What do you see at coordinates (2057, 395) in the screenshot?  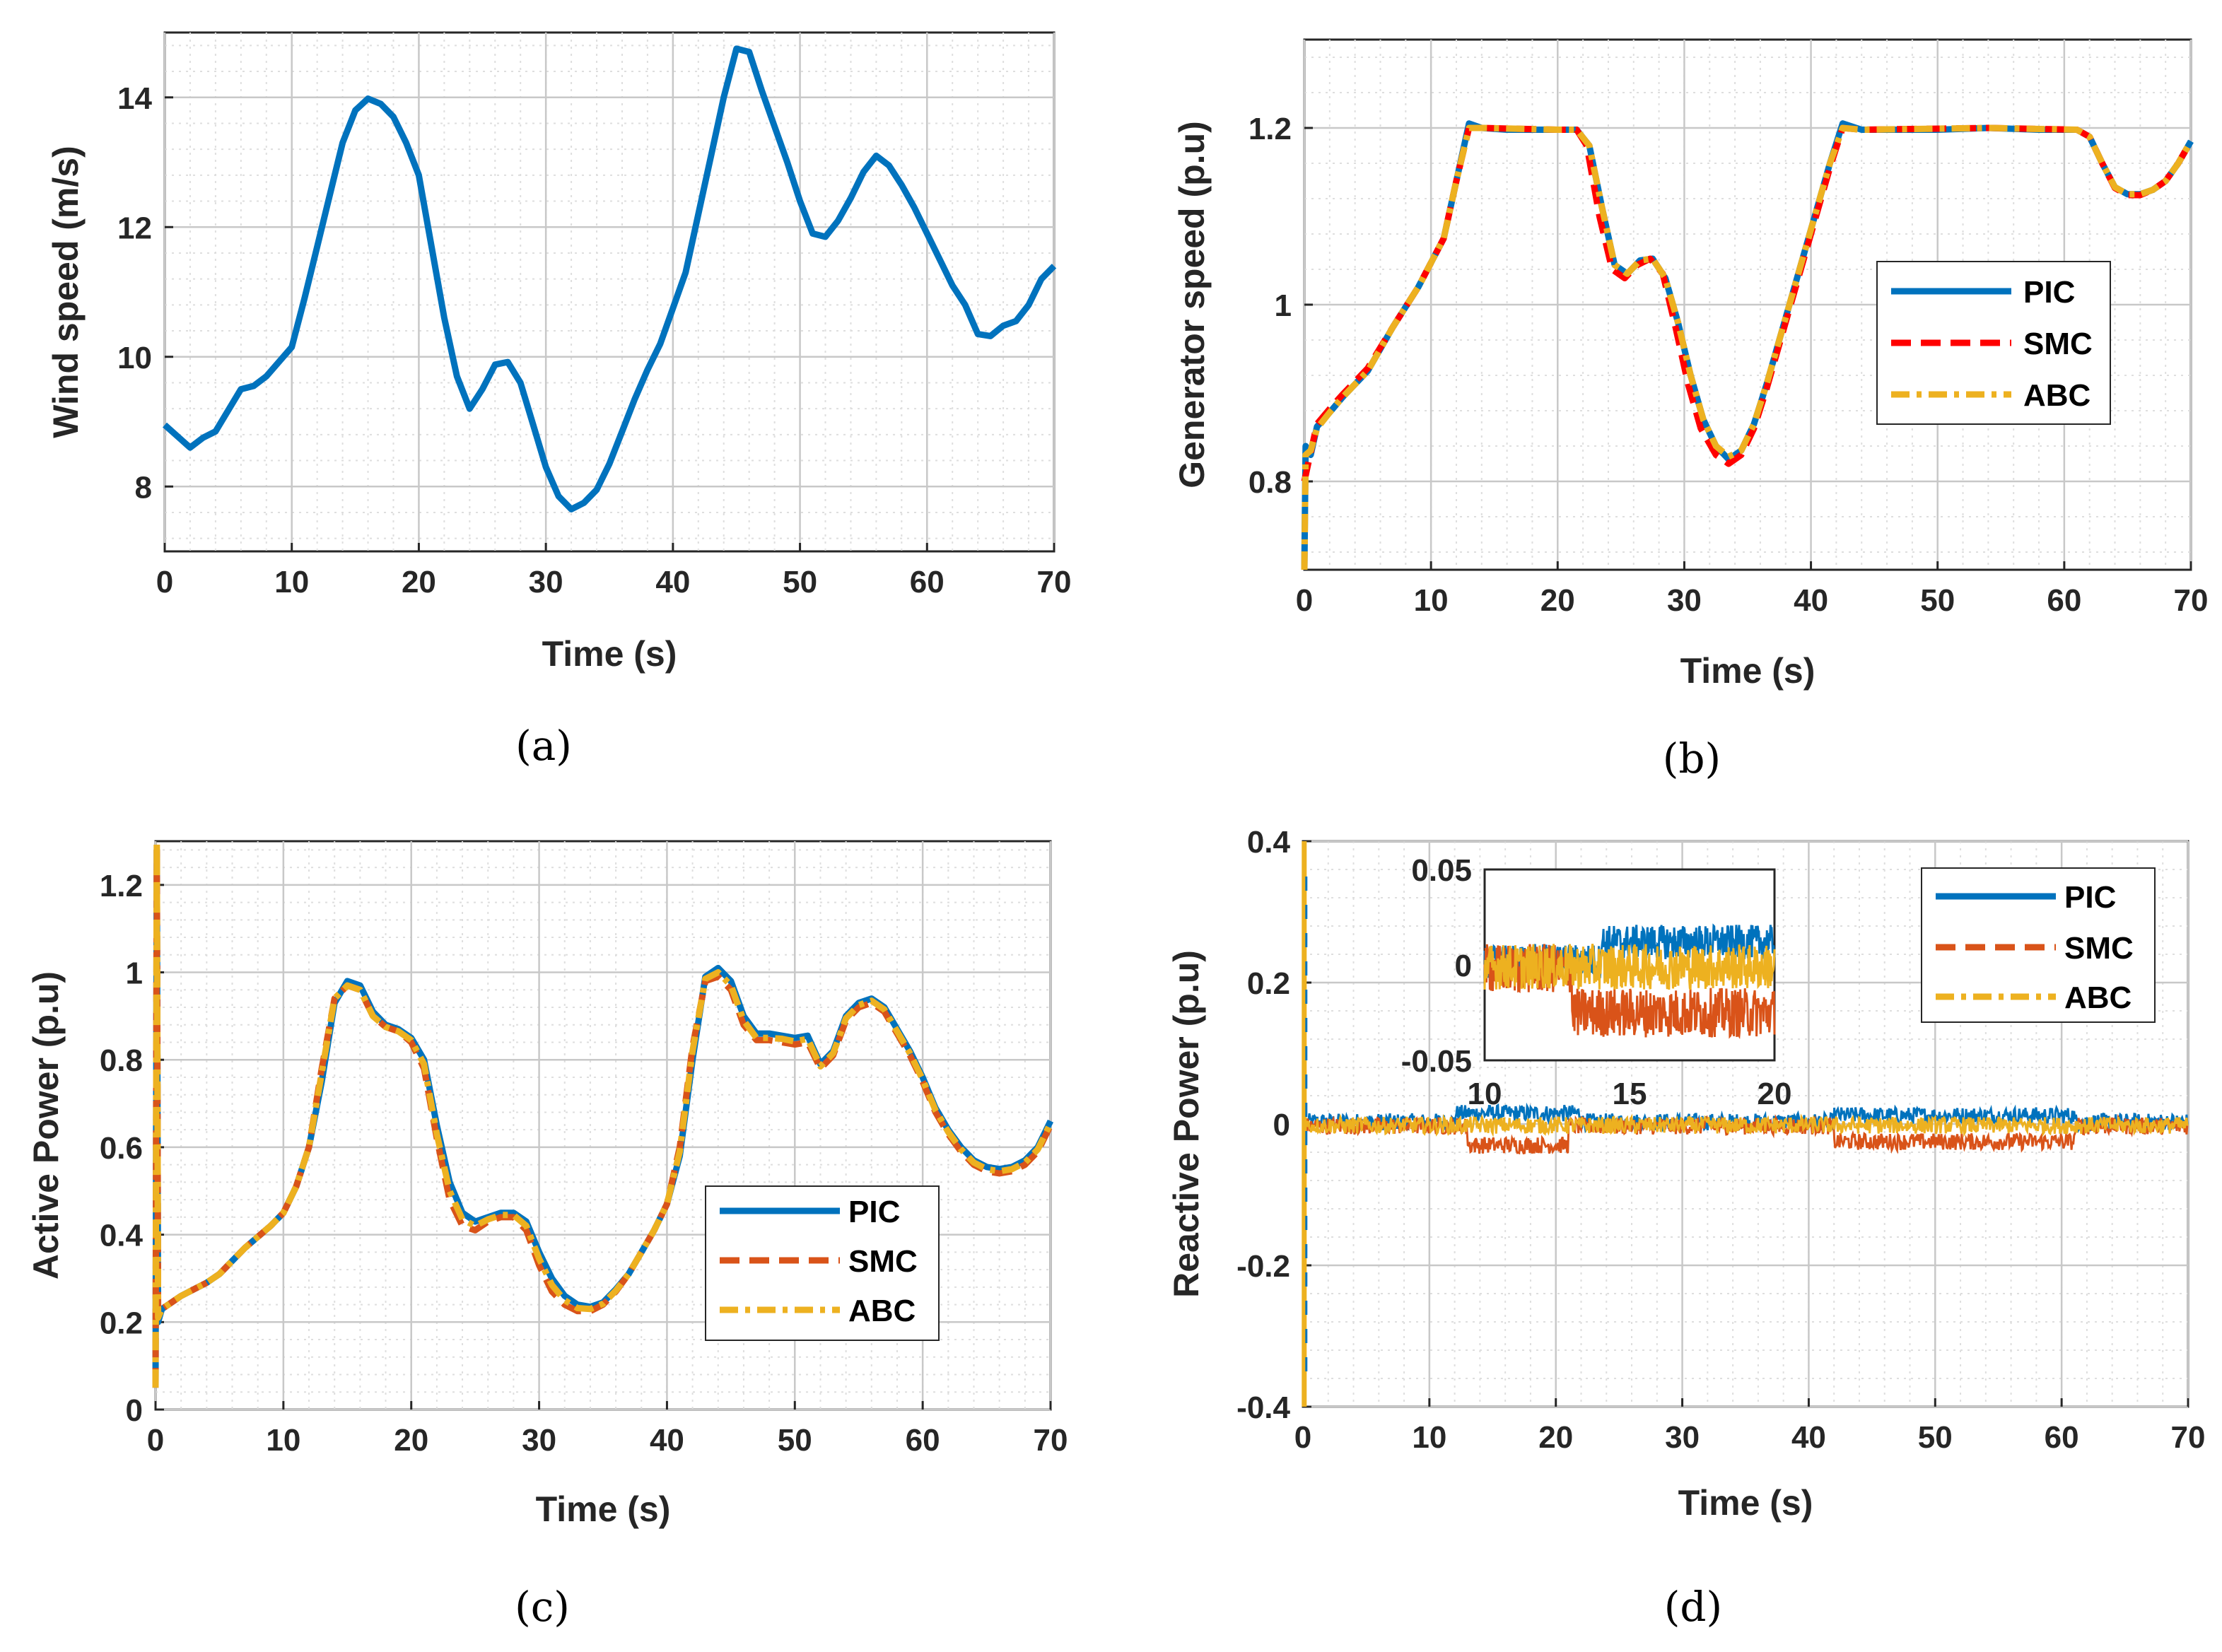 I see `legend-b-abc-label: ABC` at bounding box center [2057, 395].